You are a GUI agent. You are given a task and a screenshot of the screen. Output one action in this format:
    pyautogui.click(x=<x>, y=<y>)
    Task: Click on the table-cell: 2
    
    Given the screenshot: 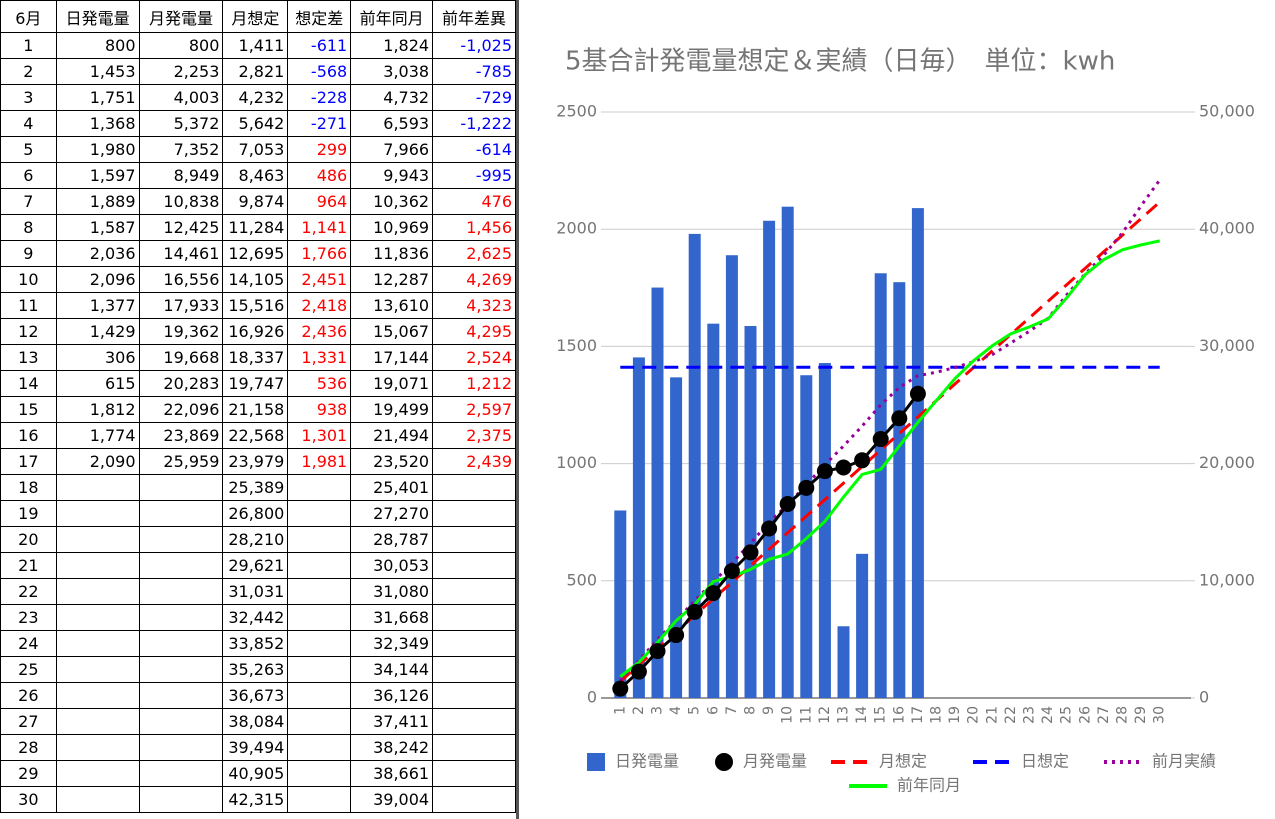 What is the action you would take?
    pyautogui.click(x=28, y=71)
    